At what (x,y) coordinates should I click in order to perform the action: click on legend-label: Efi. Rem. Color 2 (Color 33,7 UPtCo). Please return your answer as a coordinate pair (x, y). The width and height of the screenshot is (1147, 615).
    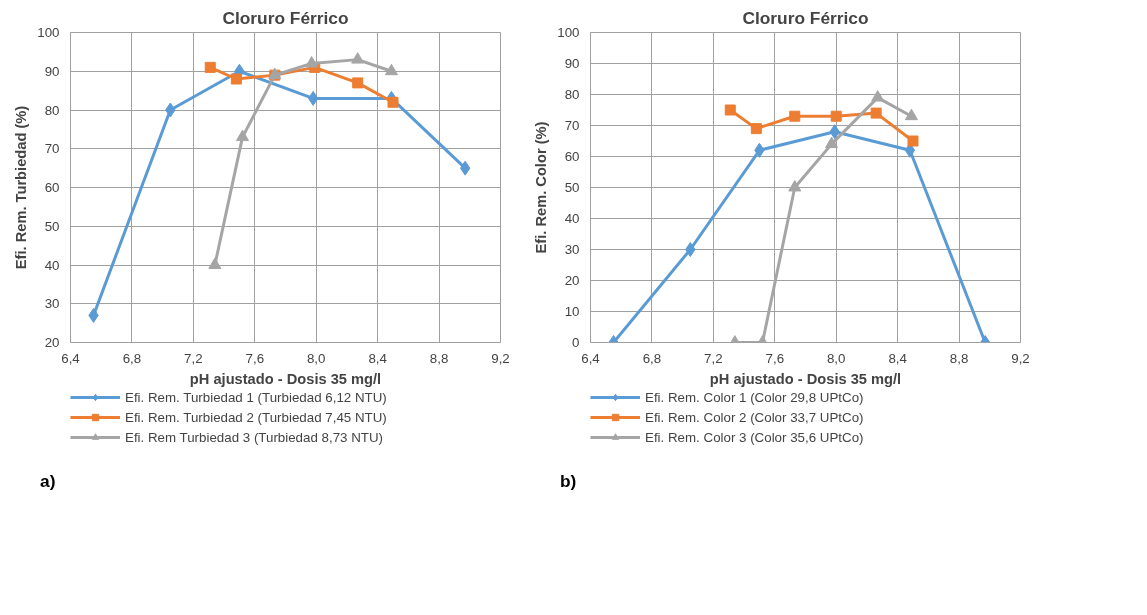
    Looking at the image, I should click on (754, 417).